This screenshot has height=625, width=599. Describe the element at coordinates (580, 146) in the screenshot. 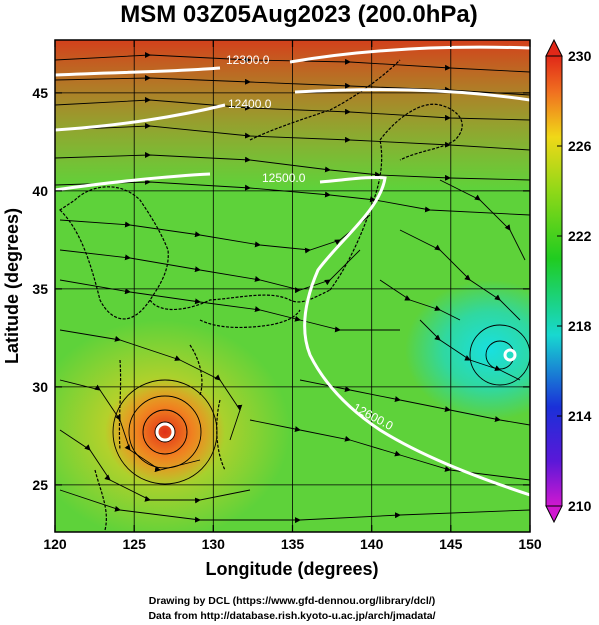

I see `colorbar-tick-label: 226` at that location.